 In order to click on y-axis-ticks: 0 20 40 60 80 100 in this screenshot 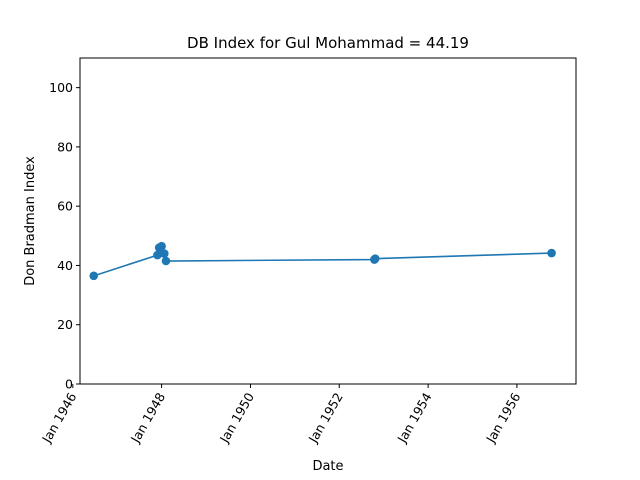, I will do `click(64, 236)`.